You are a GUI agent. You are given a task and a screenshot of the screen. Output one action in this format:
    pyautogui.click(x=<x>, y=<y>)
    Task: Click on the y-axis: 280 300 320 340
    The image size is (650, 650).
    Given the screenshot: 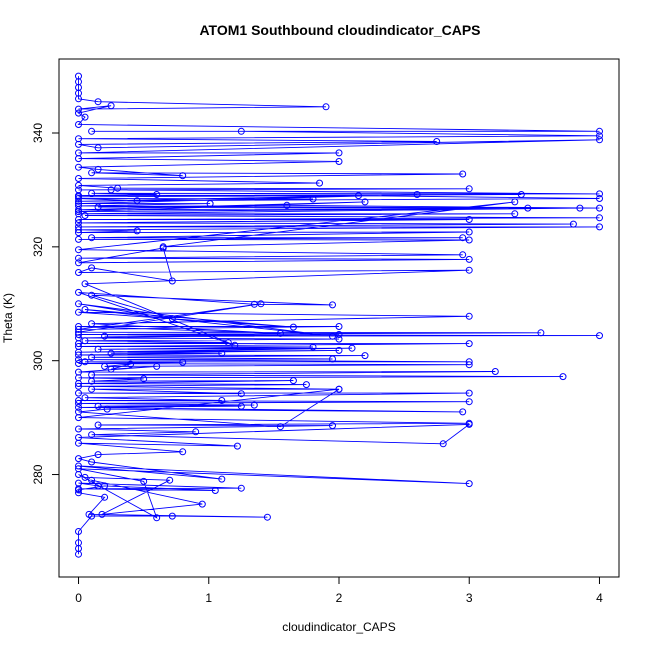 What is the action you would take?
    pyautogui.click(x=45, y=304)
    